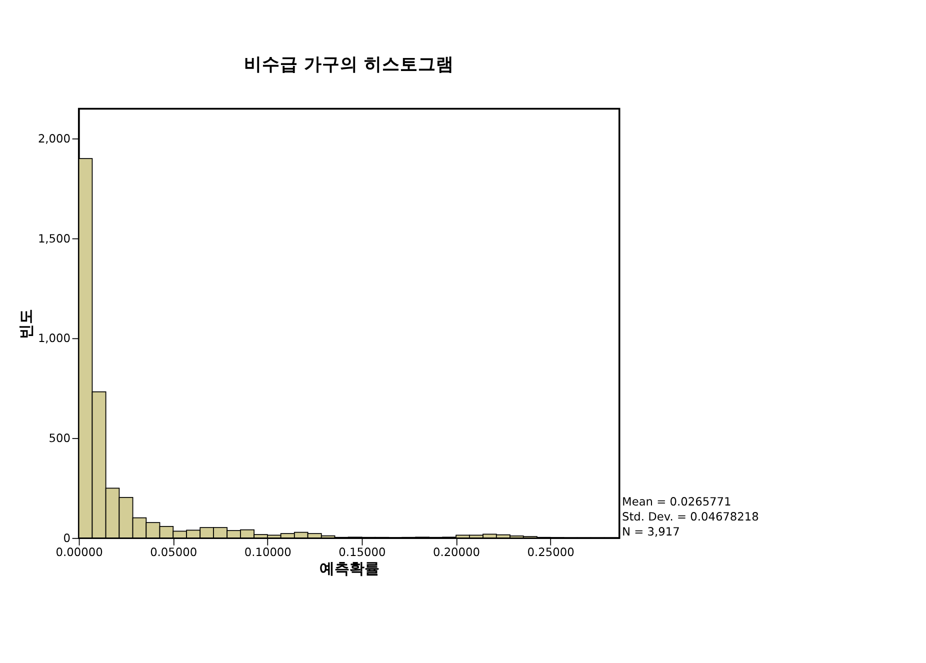  What do you see at coordinates (67, 537) in the screenshot?
I see `y-tick-label: 0` at bounding box center [67, 537].